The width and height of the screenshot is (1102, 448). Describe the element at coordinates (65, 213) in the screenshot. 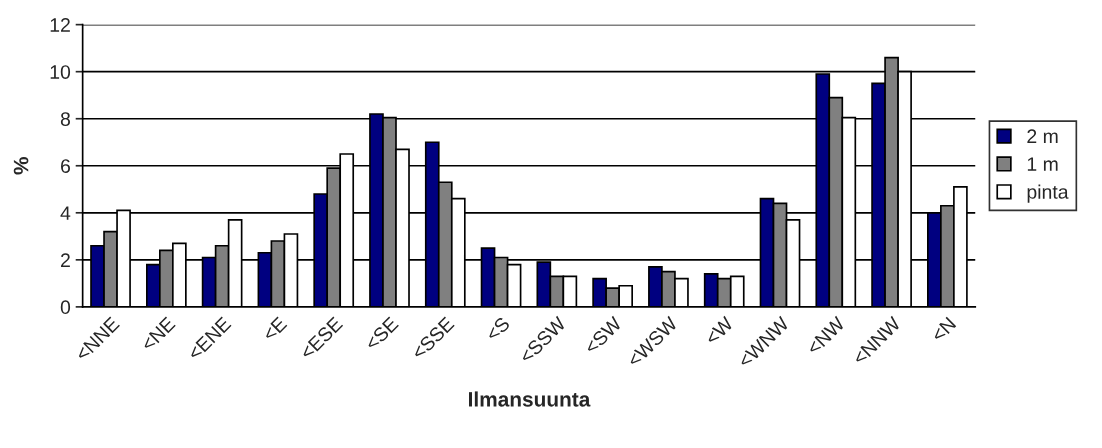

I see `y-tick-label: 4` at that location.